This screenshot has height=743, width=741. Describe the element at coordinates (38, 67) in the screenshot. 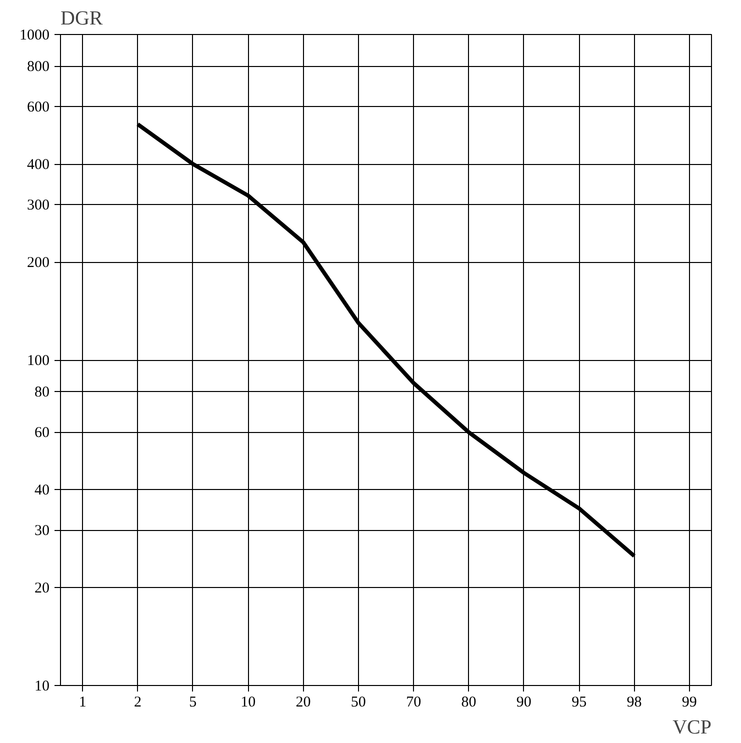

I see `y-tick-label: 800` at that location.